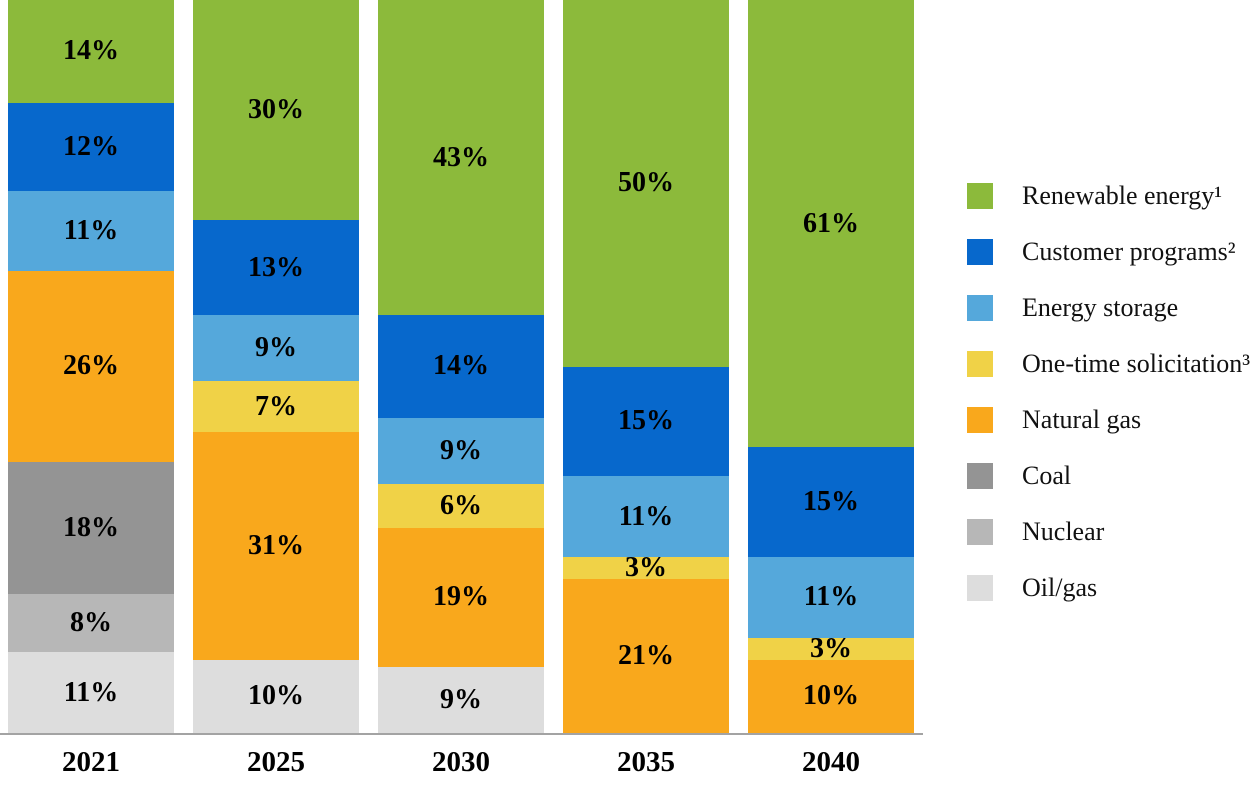  Describe the element at coordinates (980, 196) in the screenshot. I see `legend-swatch-renewable-energy` at that location.